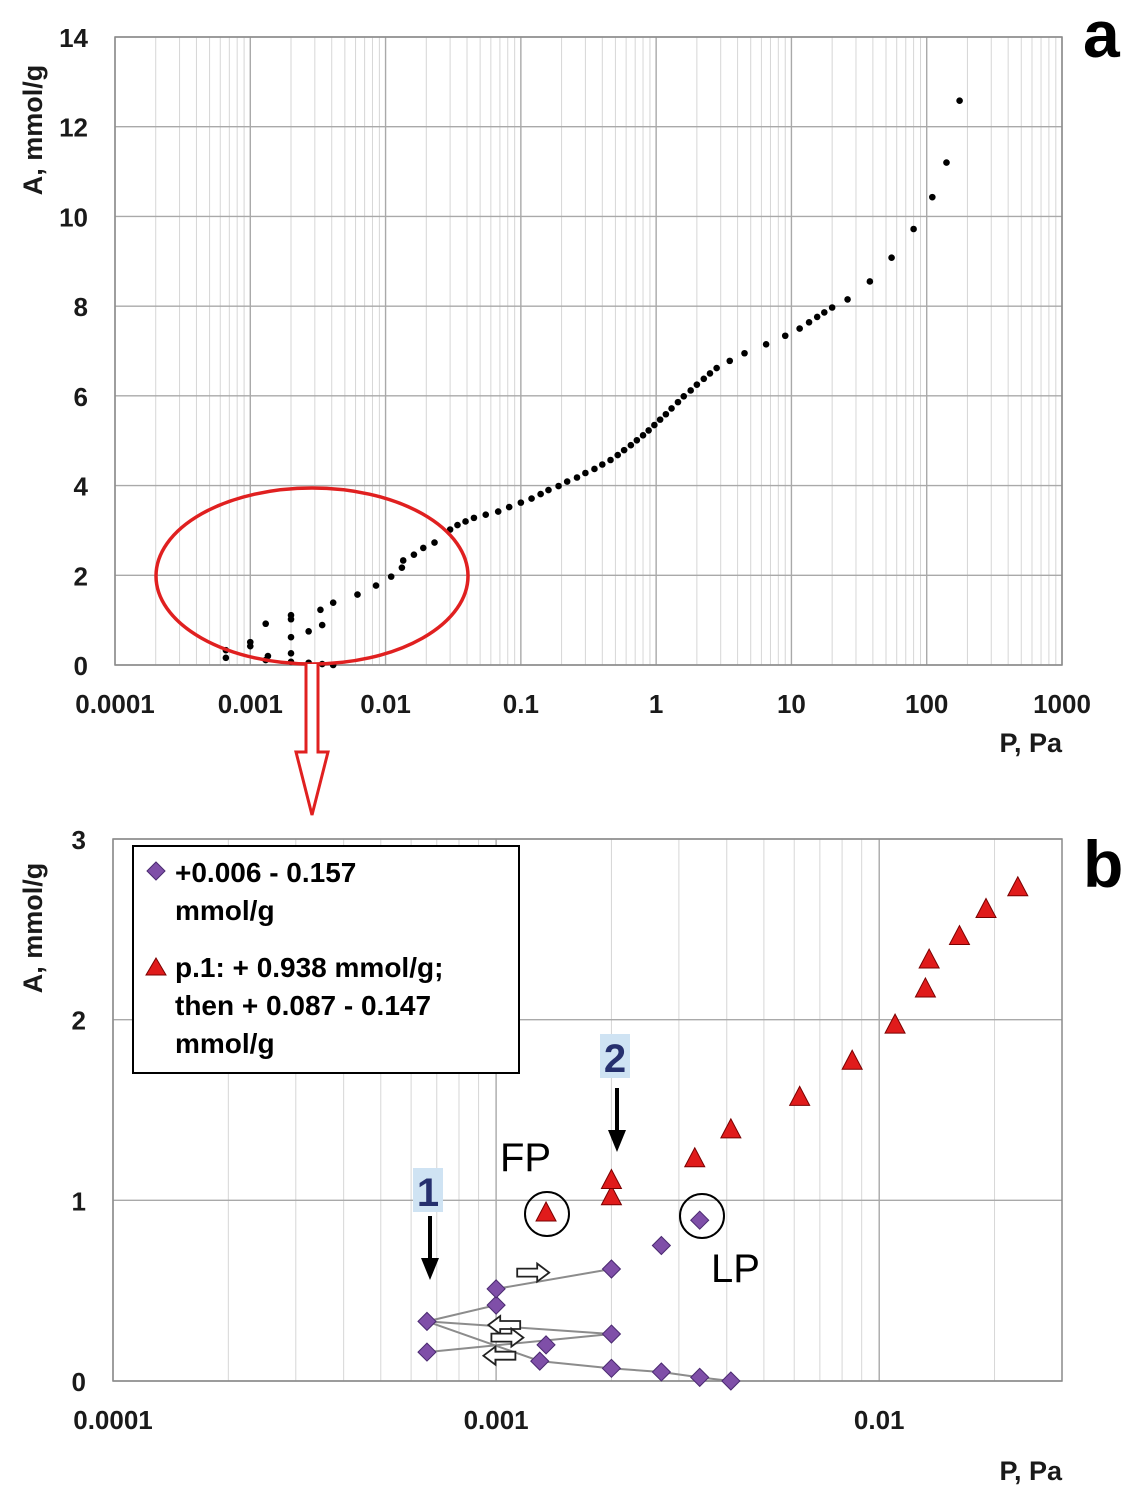 The image size is (1128, 1488). I want to click on y-tick-label: 1, so click(79, 1201).